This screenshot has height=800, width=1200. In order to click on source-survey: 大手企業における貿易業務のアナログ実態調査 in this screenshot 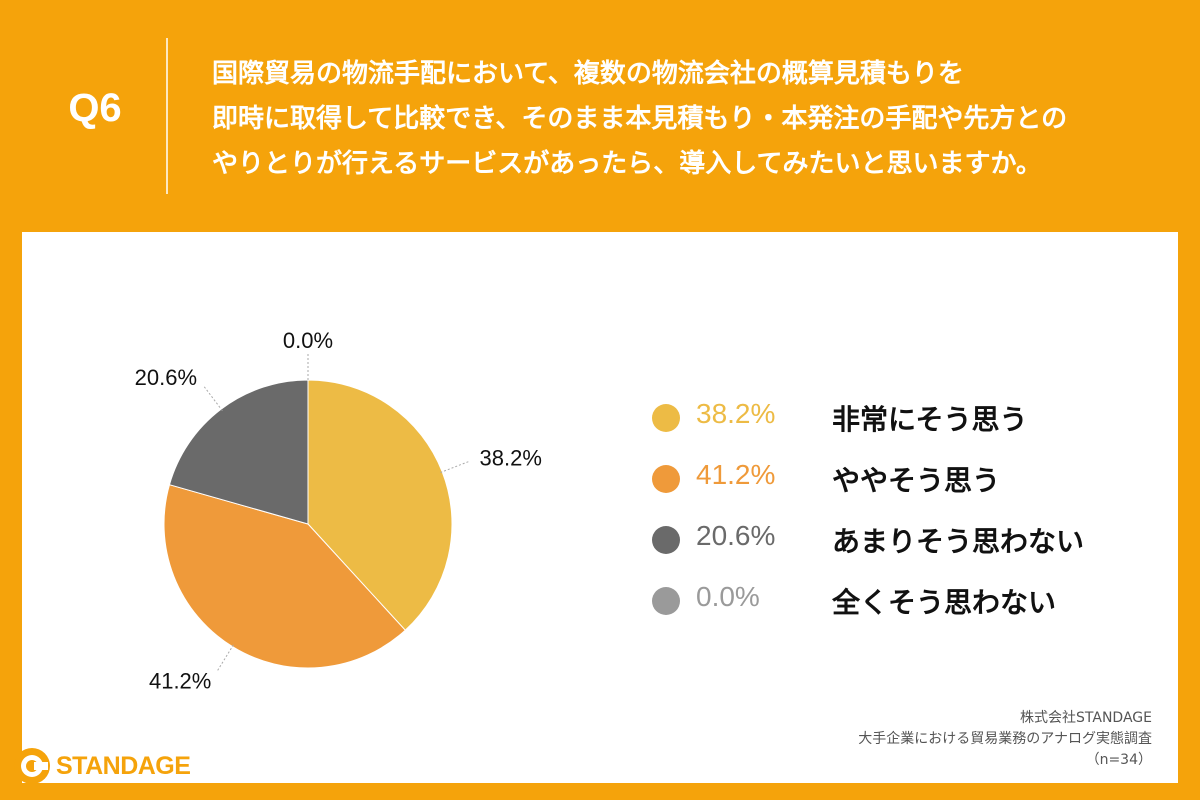, I will do `click(1005, 739)`.